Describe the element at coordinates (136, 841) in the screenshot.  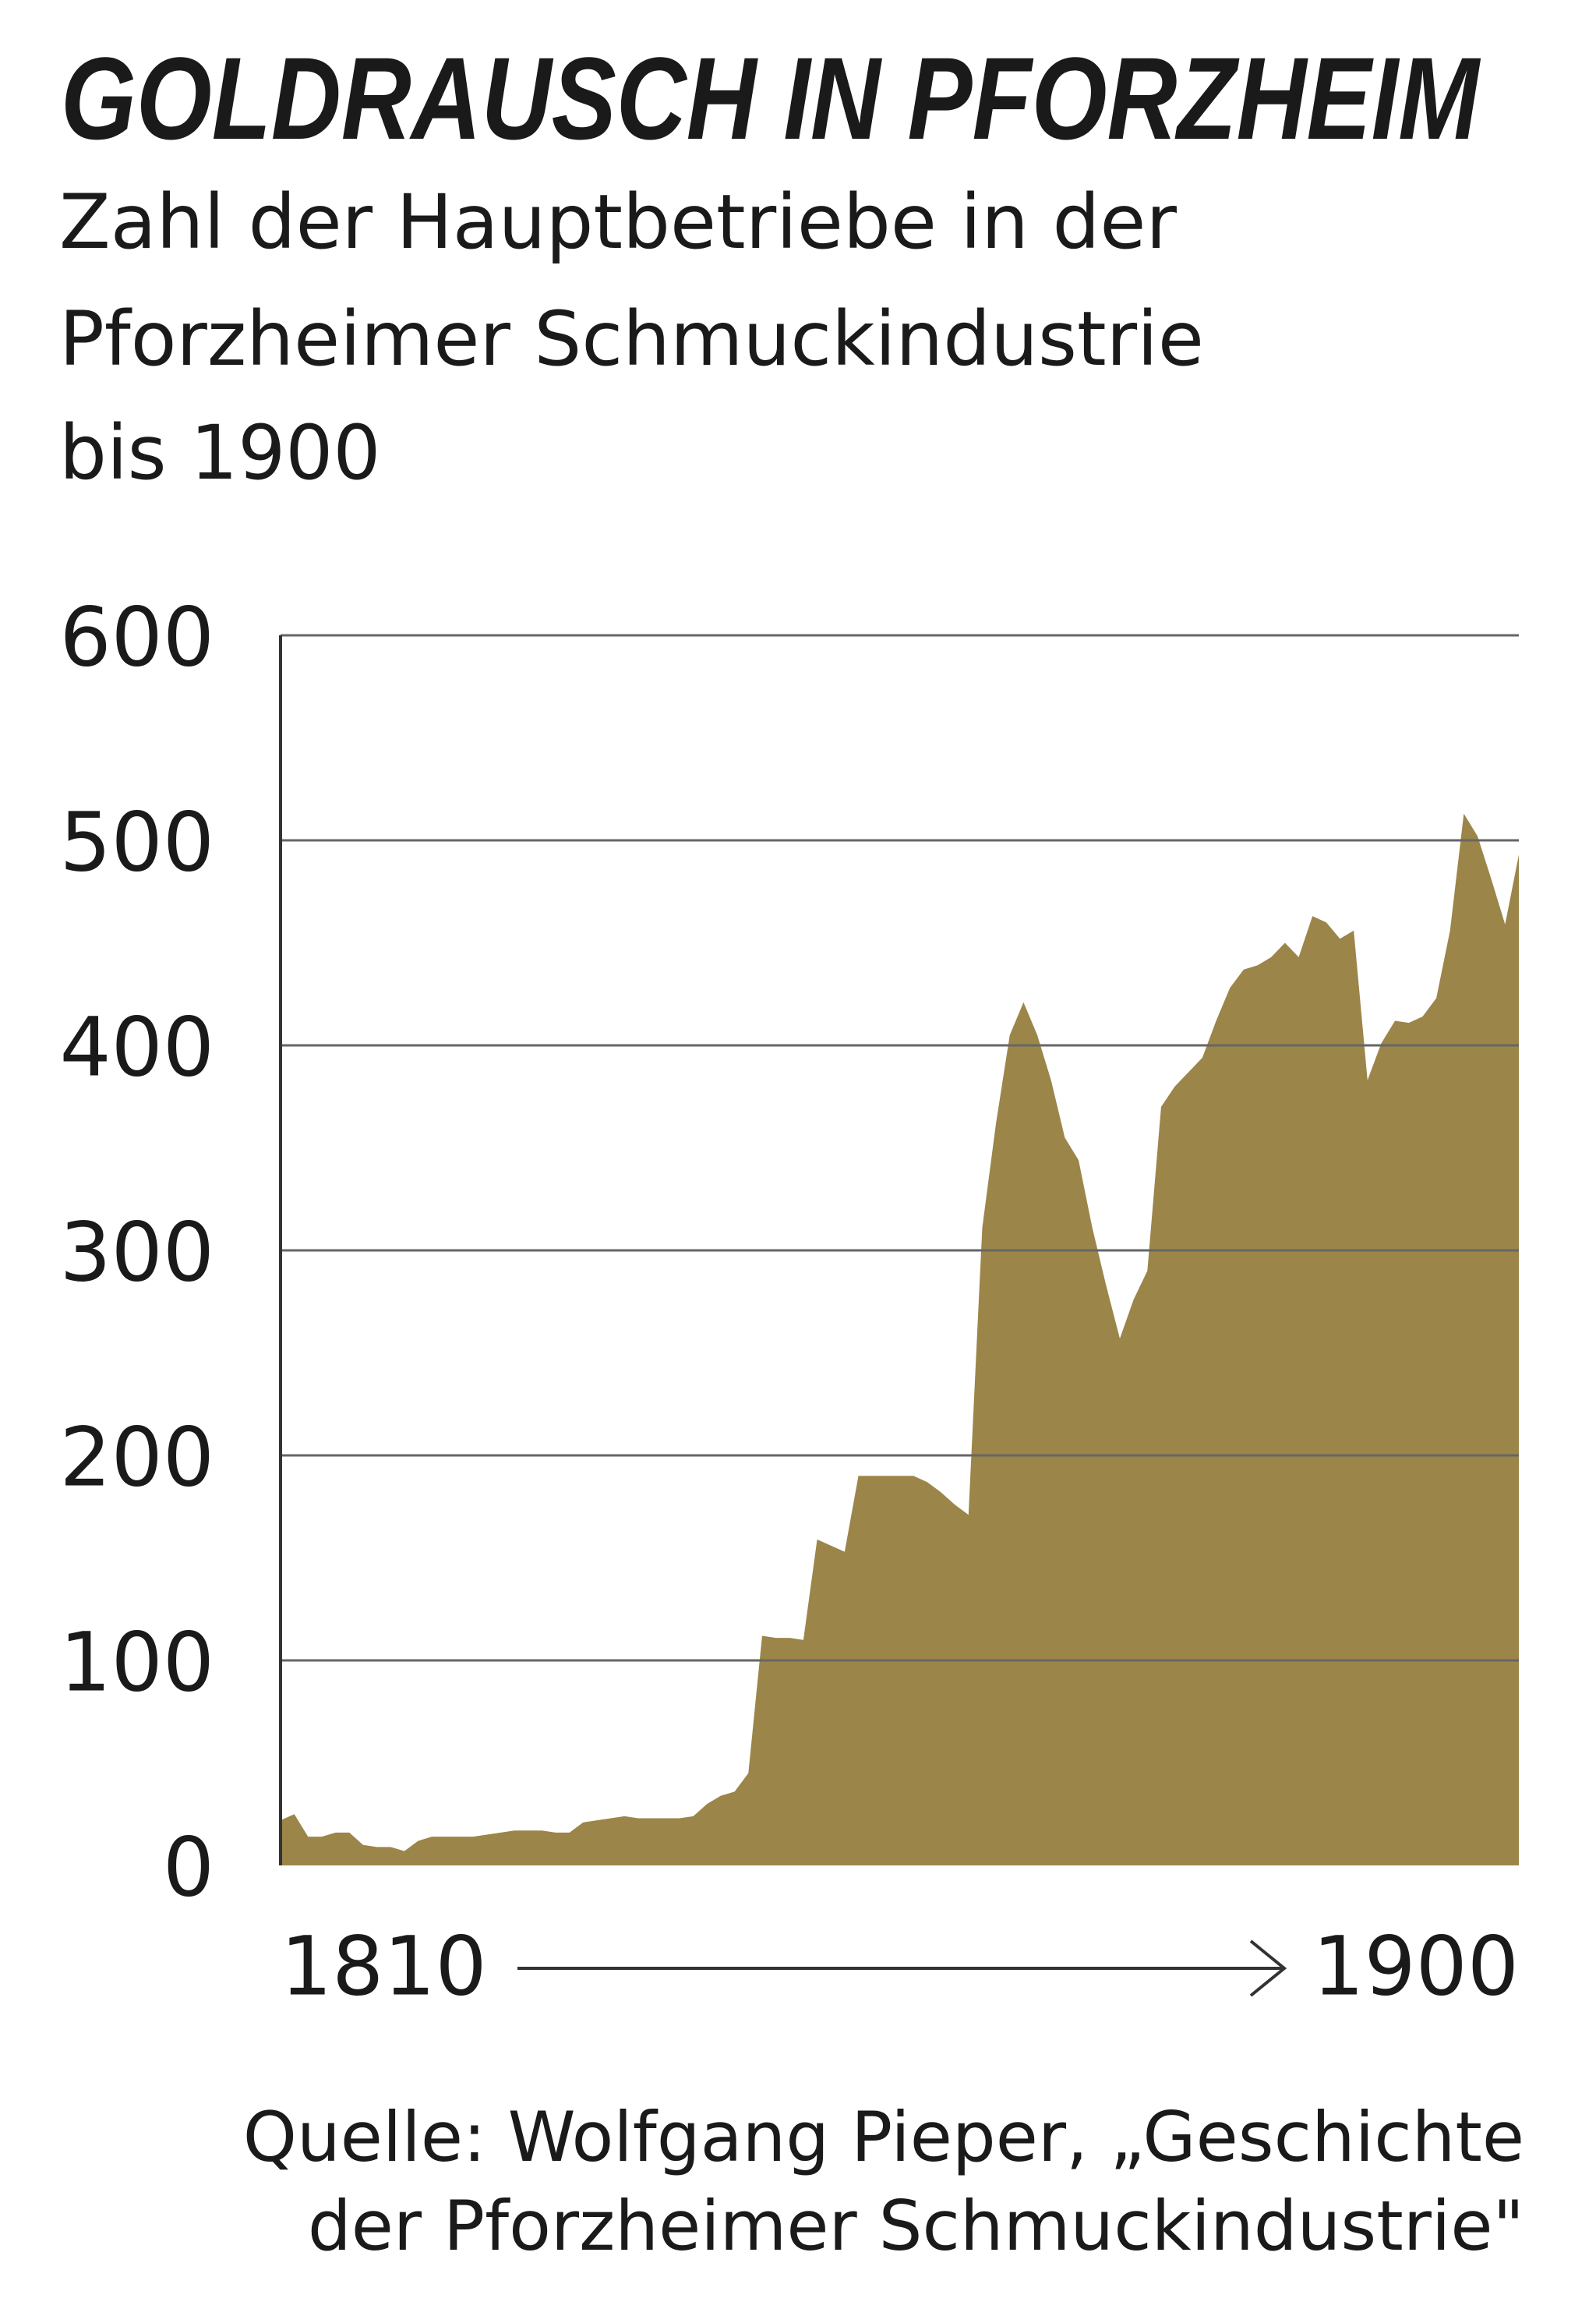
I see `y-tick-label: 500` at that location.